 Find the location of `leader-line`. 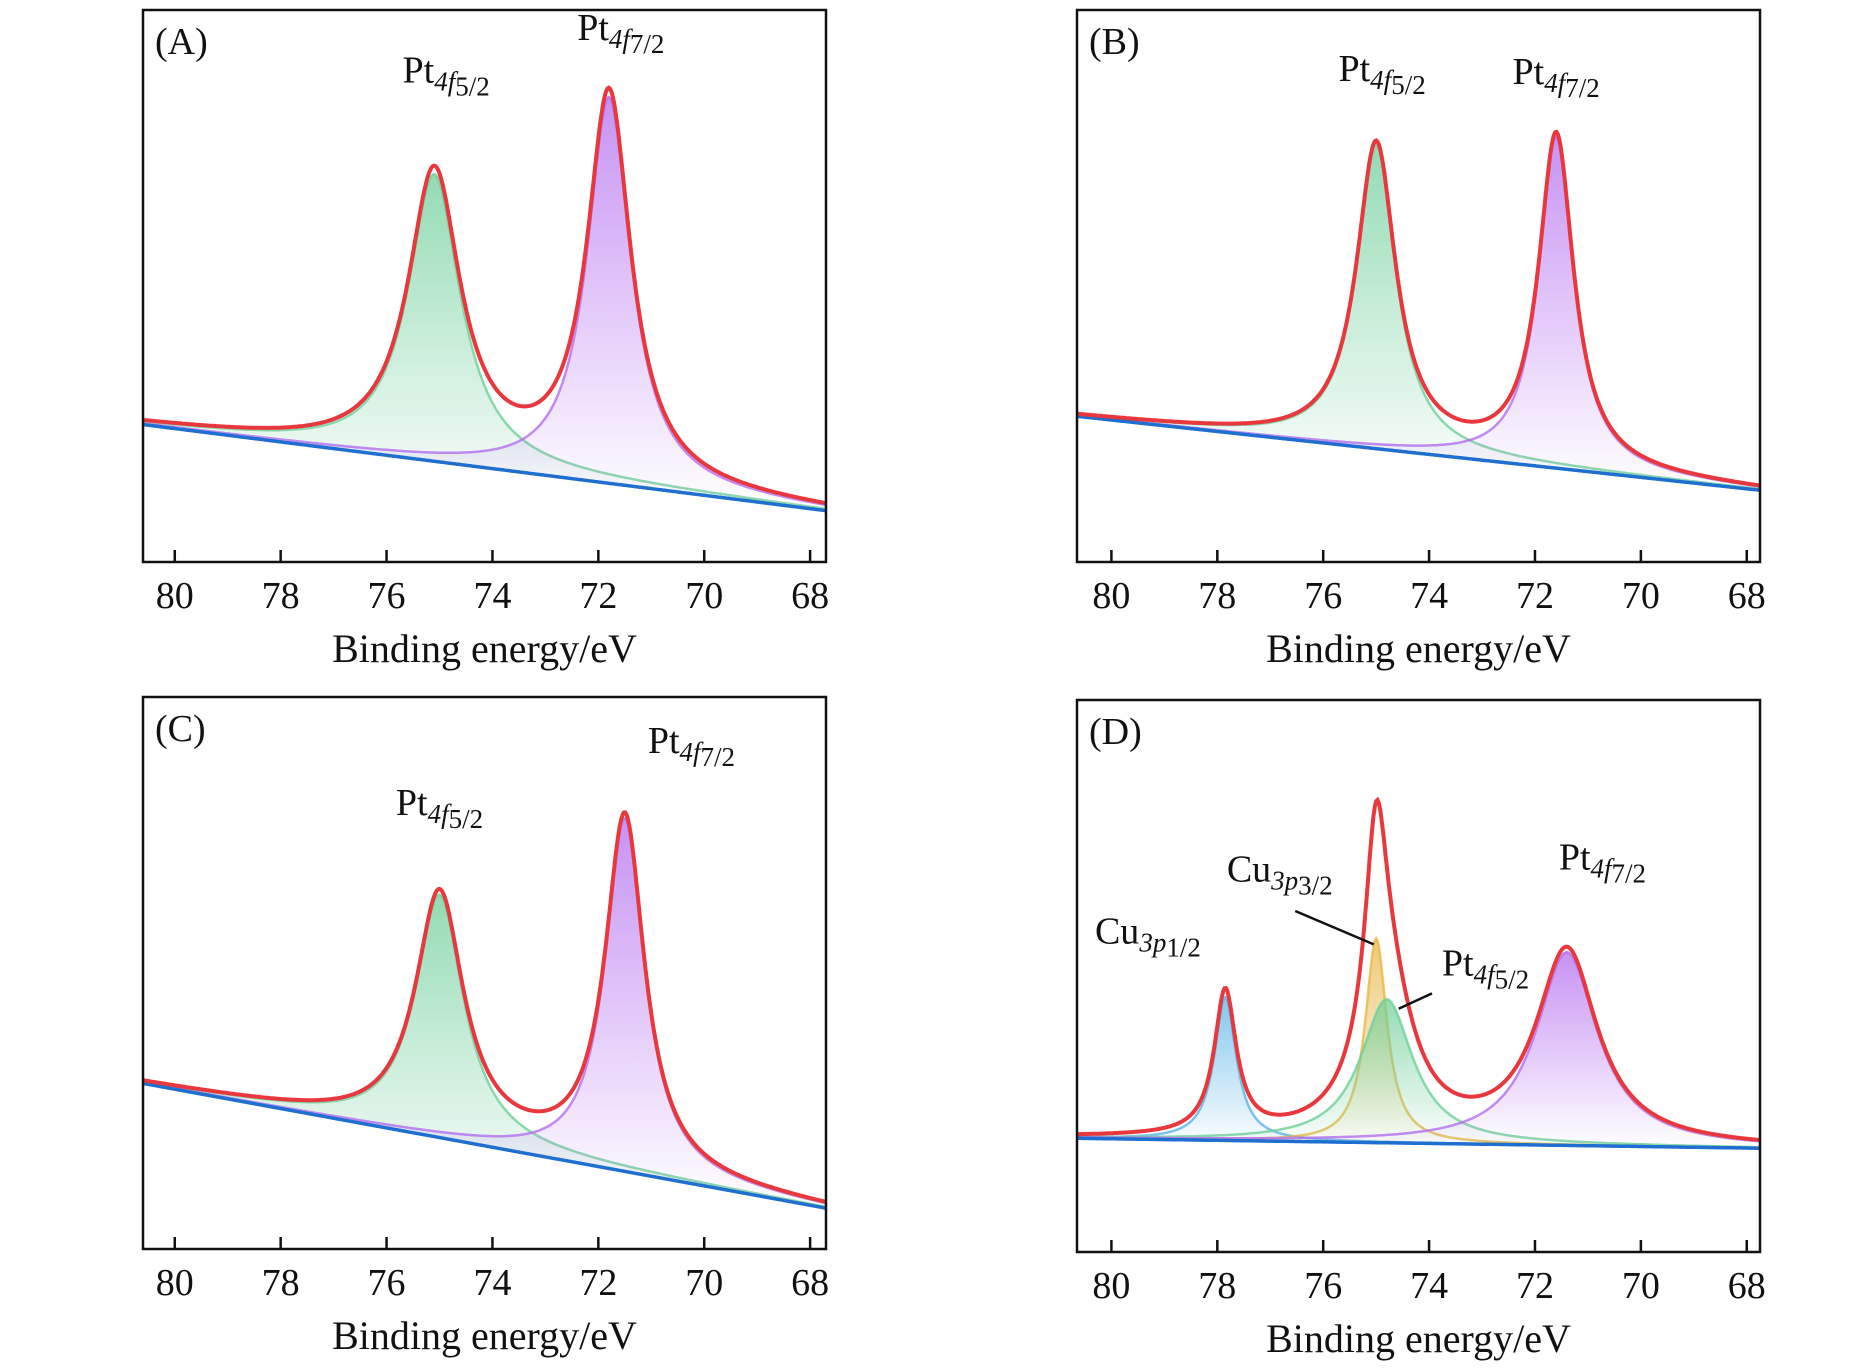

leader-line is located at coordinates (1334, 927).